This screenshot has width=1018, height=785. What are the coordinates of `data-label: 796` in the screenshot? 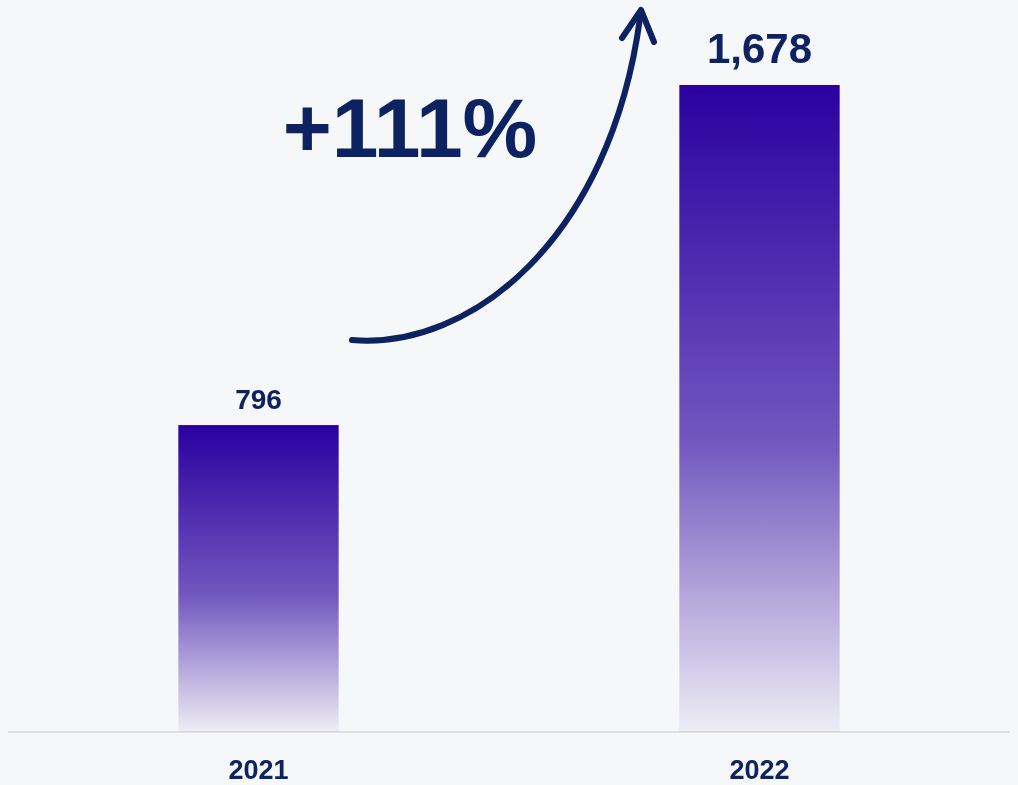 It's located at (258, 400).